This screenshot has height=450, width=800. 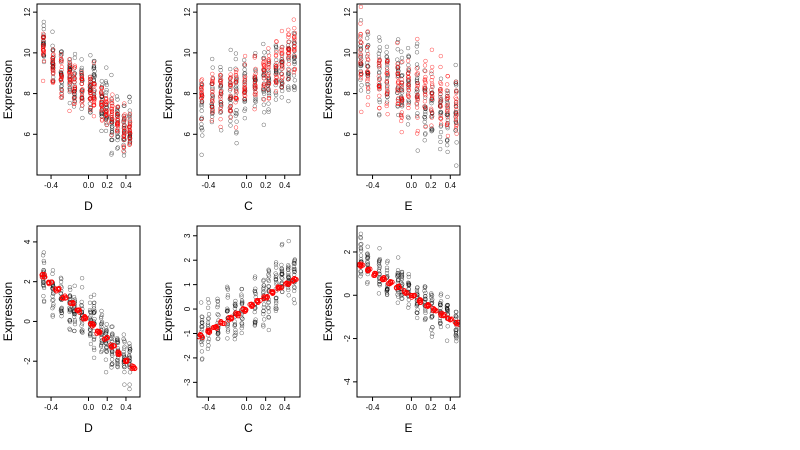 I want to click on x-axis-title: C, so click(x=248, y=206).